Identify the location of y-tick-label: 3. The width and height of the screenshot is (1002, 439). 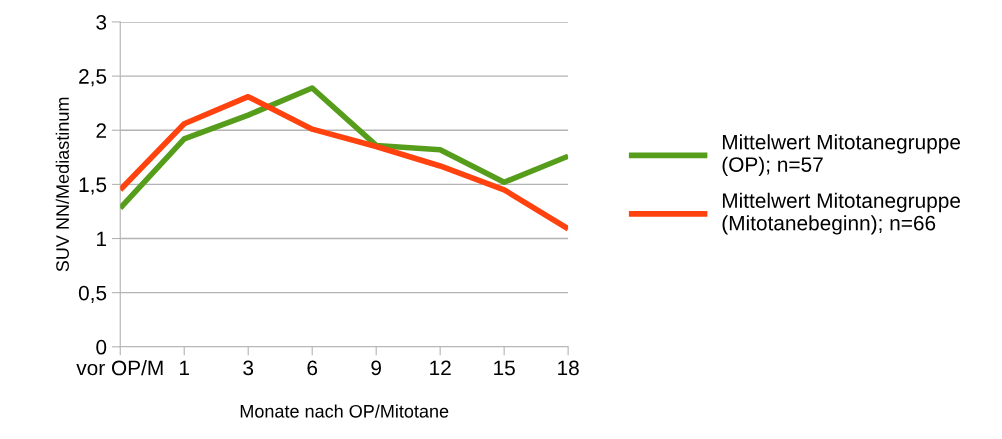
(101, 22).